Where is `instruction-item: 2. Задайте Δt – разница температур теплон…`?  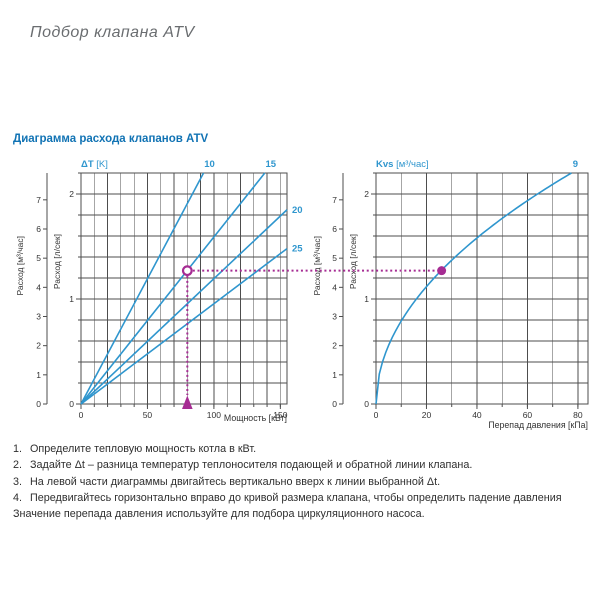 instruction-item: 2. Задайте Δt – разница температур теплон… is located at coordinates (302, 465).